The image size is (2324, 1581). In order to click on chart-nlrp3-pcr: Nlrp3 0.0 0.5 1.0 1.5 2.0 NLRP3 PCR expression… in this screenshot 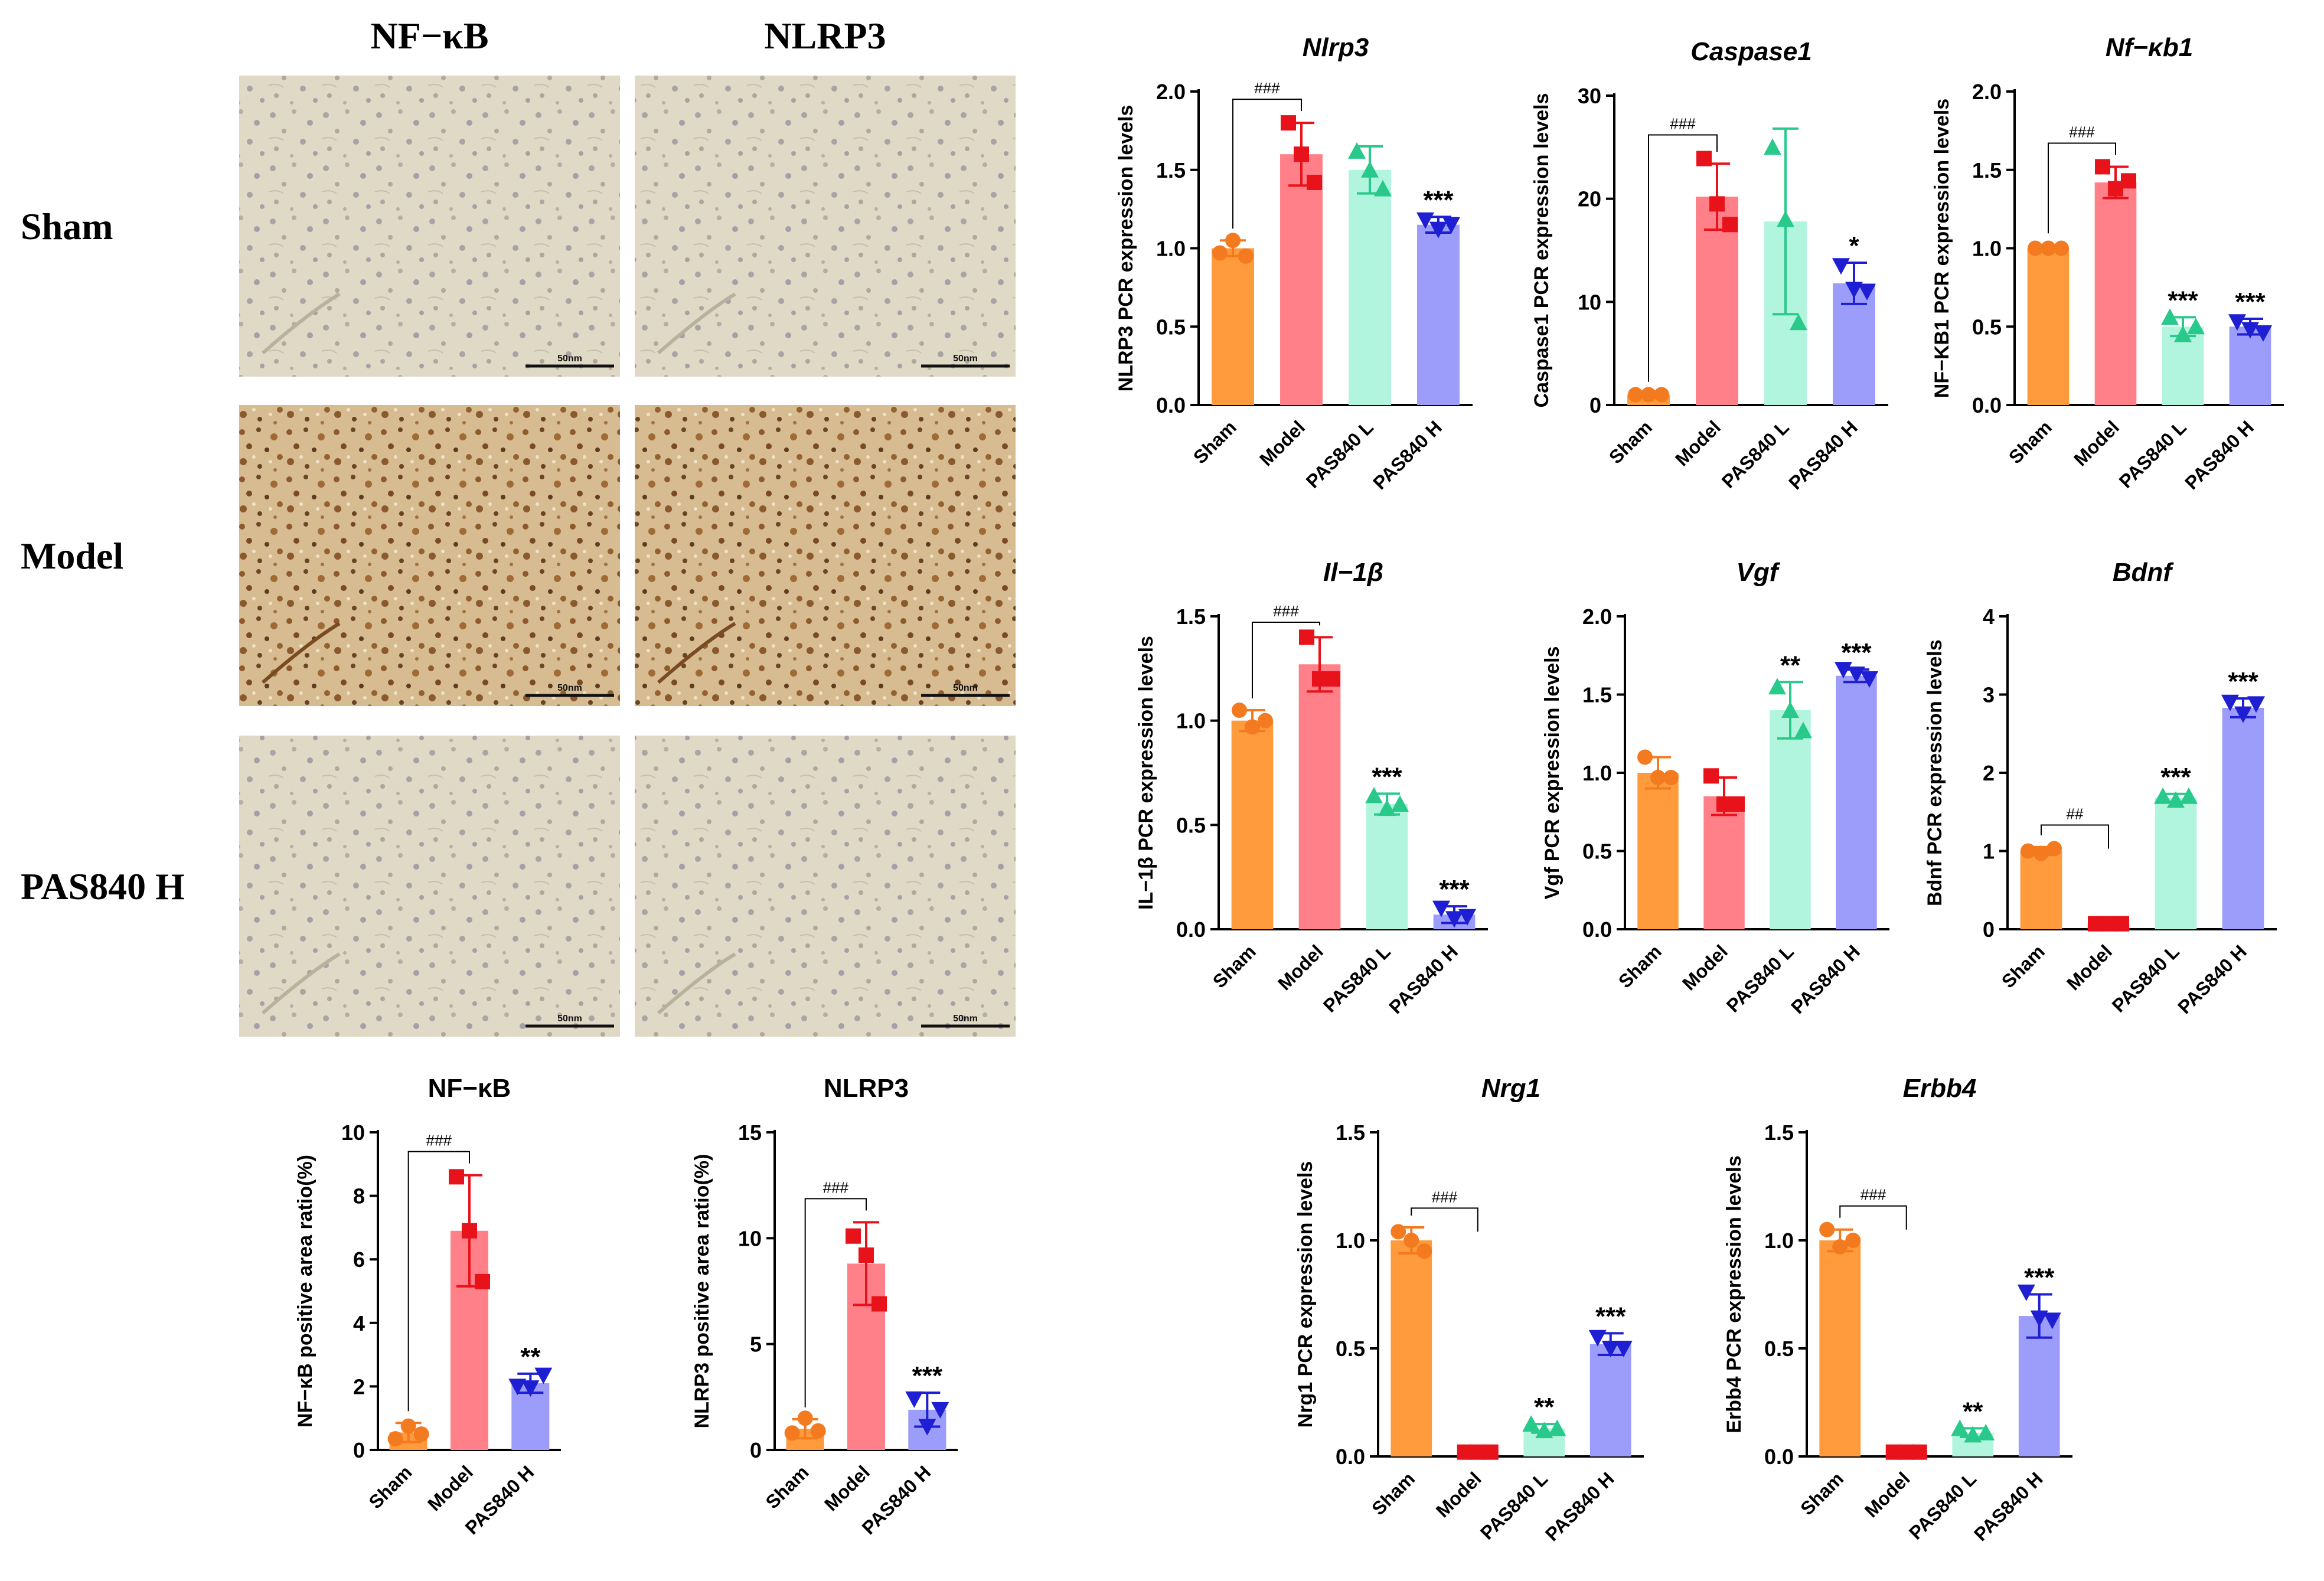, I will do `click(1294, 263)`.